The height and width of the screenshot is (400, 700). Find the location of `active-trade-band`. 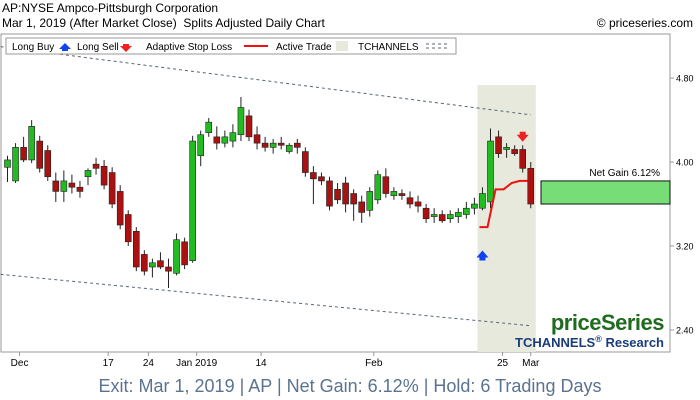

active-trade-band is located at coordinates (506, 218).